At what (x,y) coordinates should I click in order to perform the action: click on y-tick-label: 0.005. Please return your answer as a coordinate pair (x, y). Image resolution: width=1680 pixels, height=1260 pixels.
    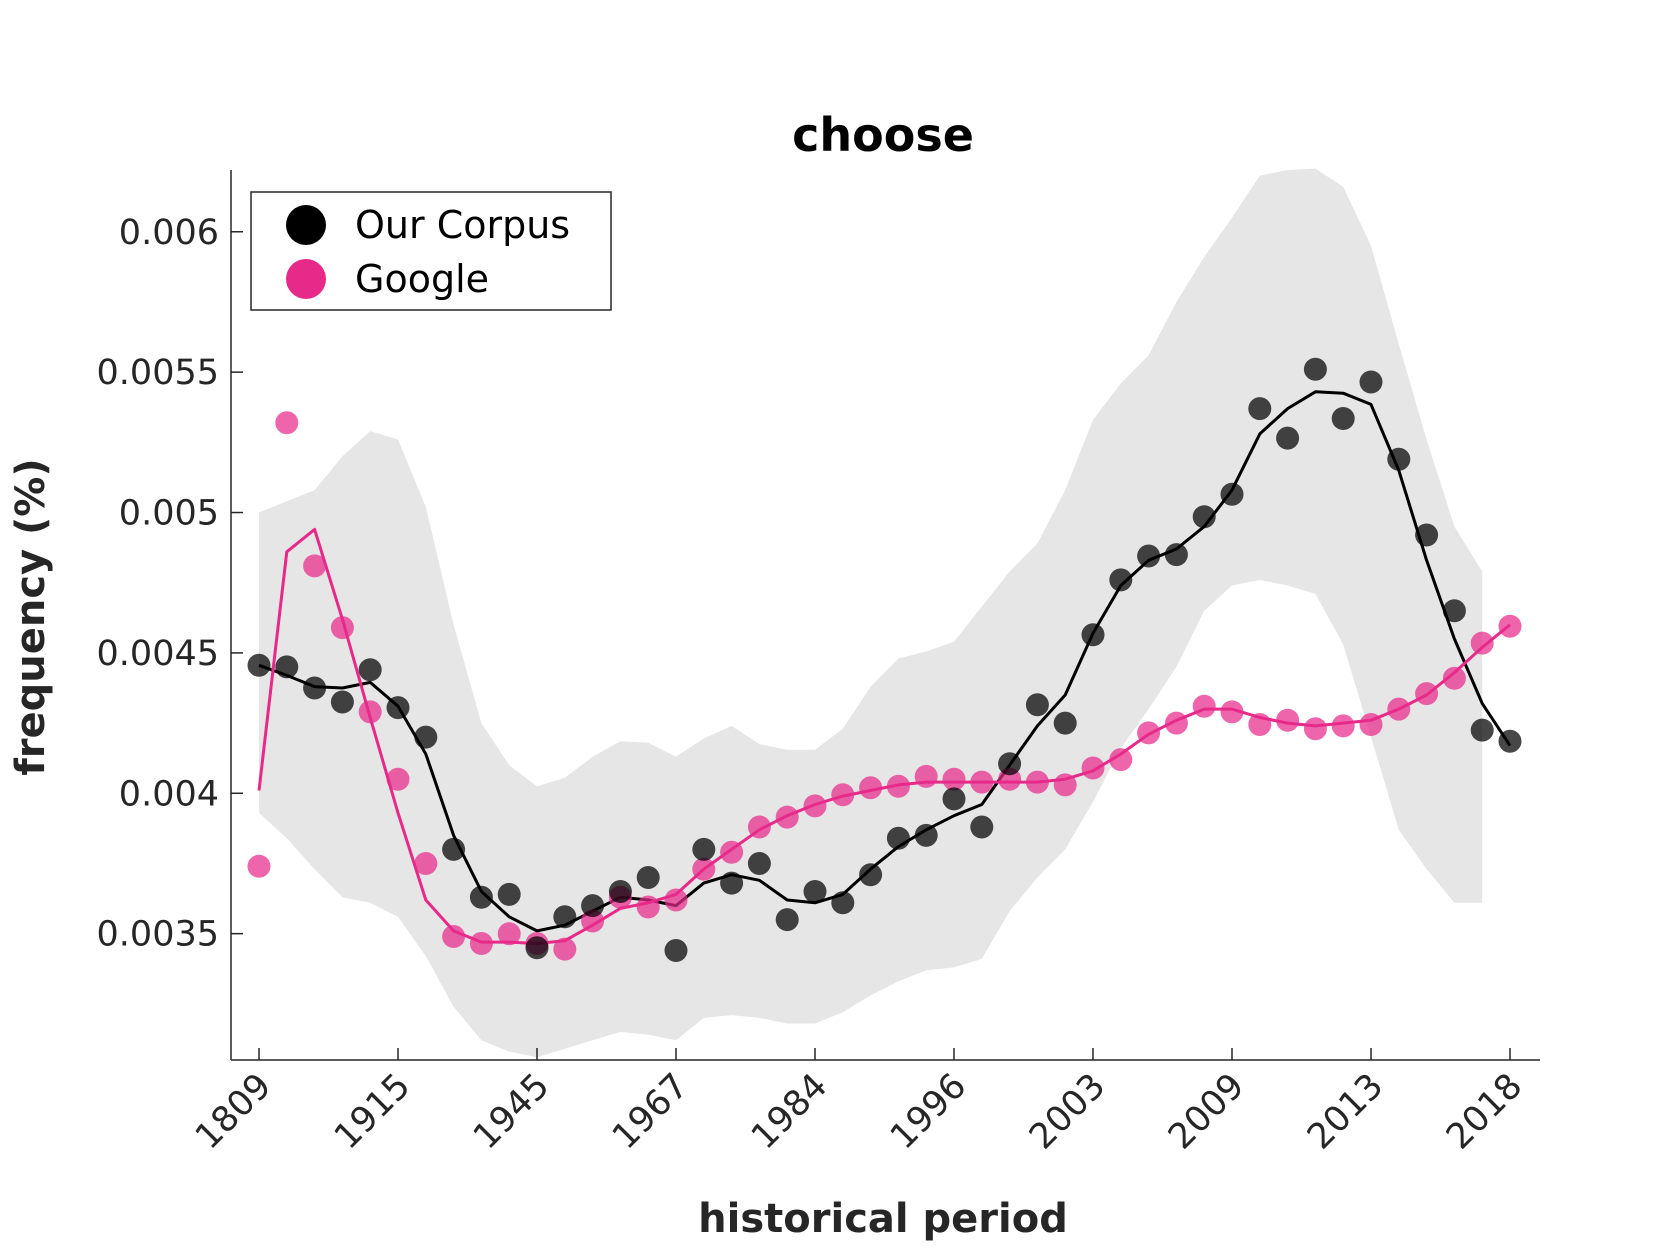
    Looking at the image, I should click on (169, 514).